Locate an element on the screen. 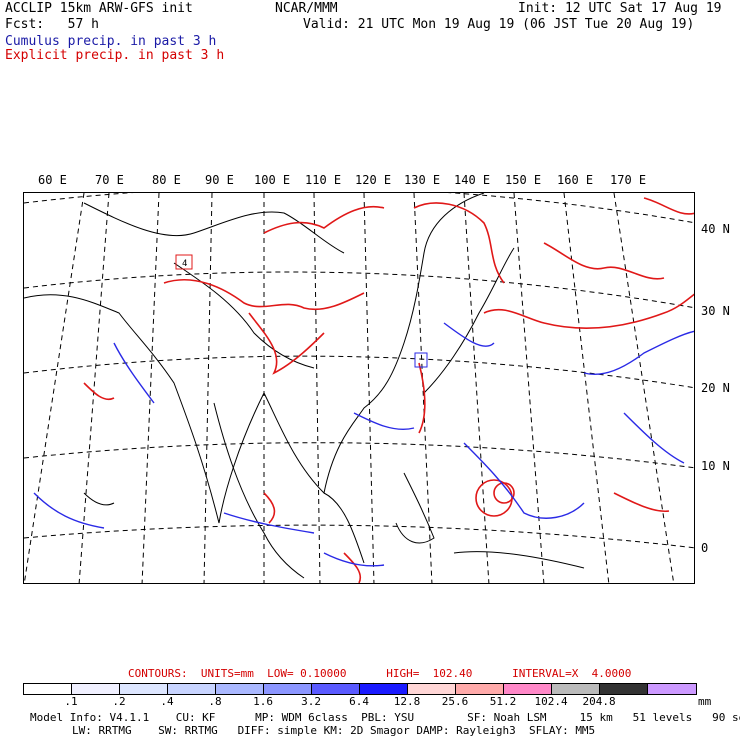 This screenshot has height=740, width=740. lon-label: 130 E is located at coordinates (422, 180).